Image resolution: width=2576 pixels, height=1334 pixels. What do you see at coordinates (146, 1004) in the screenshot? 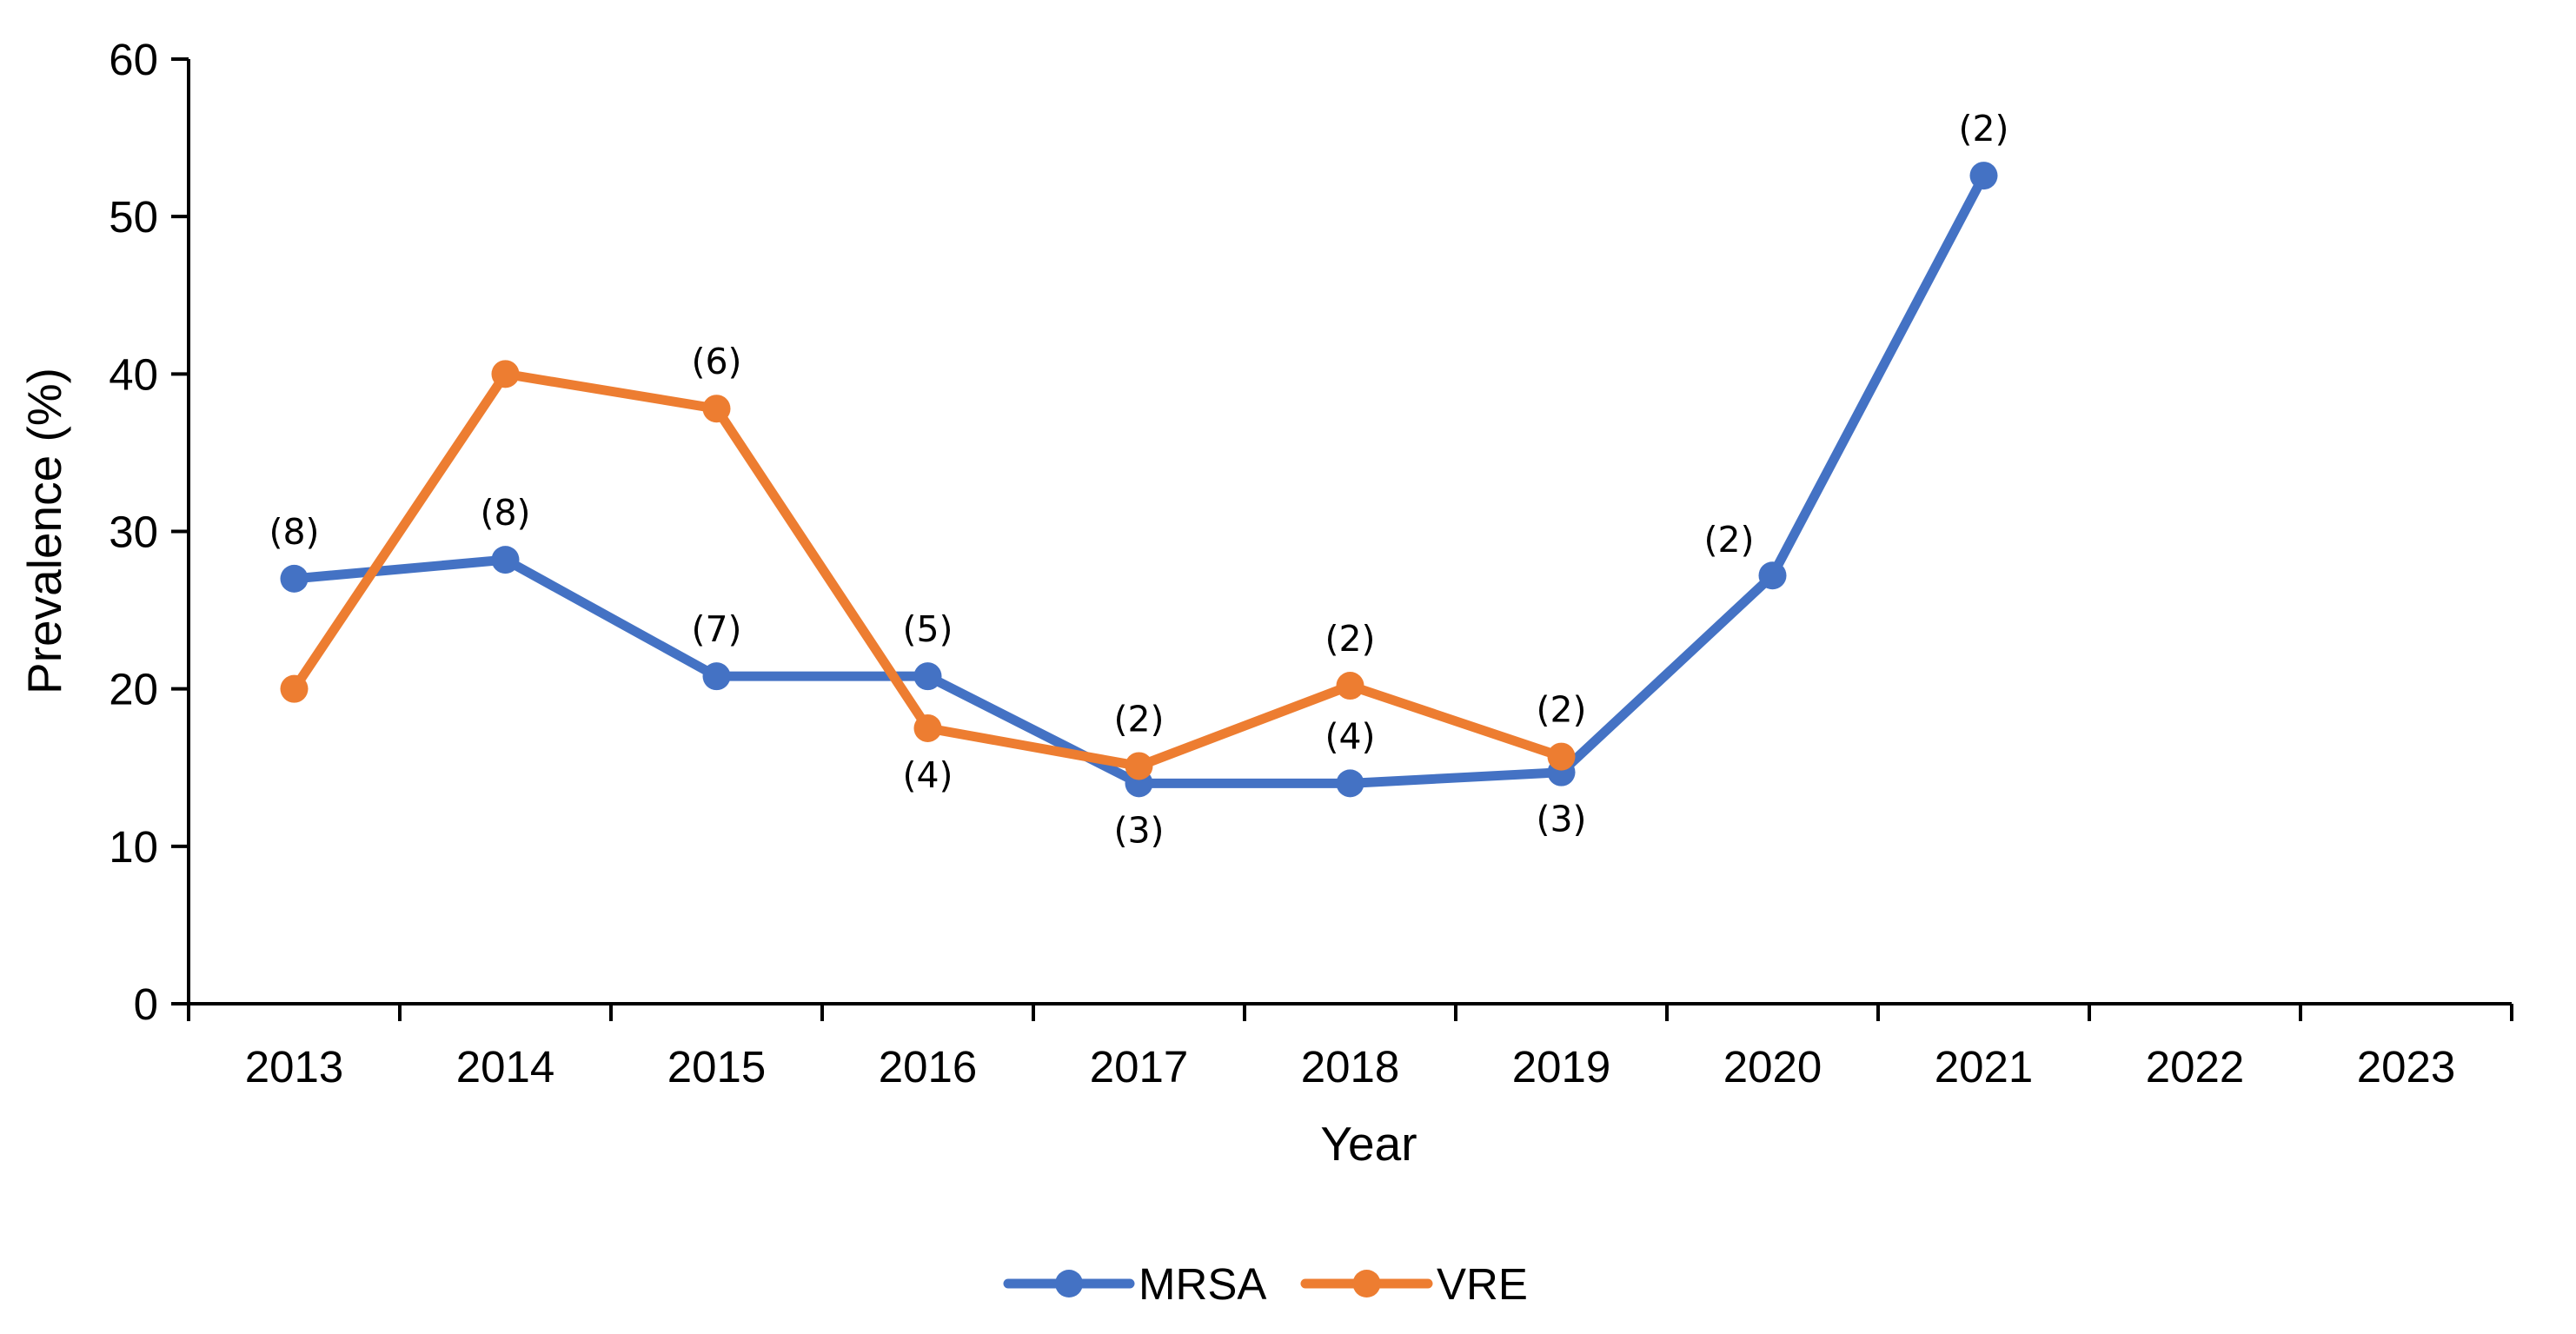
I see `y-tick-label: 0` at bounding box center [146, 1004].